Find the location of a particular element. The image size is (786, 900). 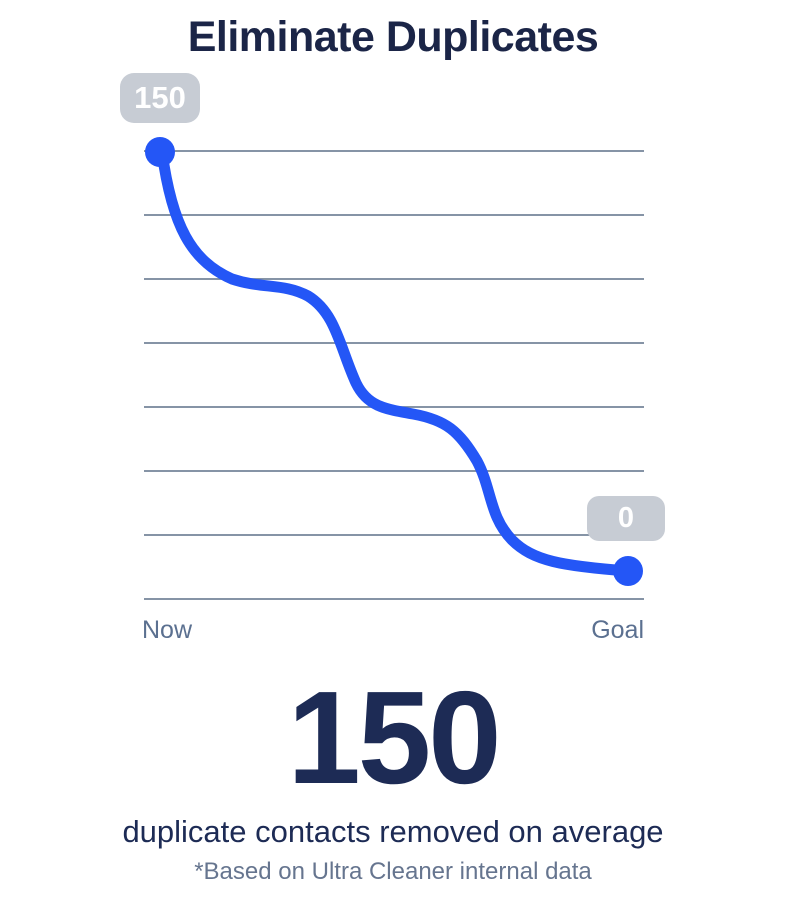

start-value-badge: 150 is located at coordinates (160, 98).